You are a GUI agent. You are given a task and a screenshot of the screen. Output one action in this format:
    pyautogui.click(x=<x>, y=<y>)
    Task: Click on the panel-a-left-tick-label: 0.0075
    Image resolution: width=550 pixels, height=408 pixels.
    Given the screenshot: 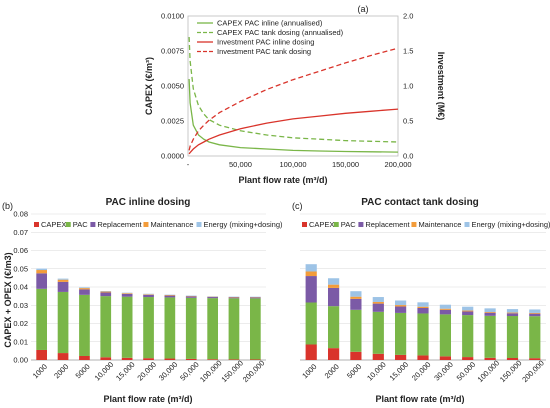 What is the action you would take?
    pyautogui.click(x=172, y=51)
    